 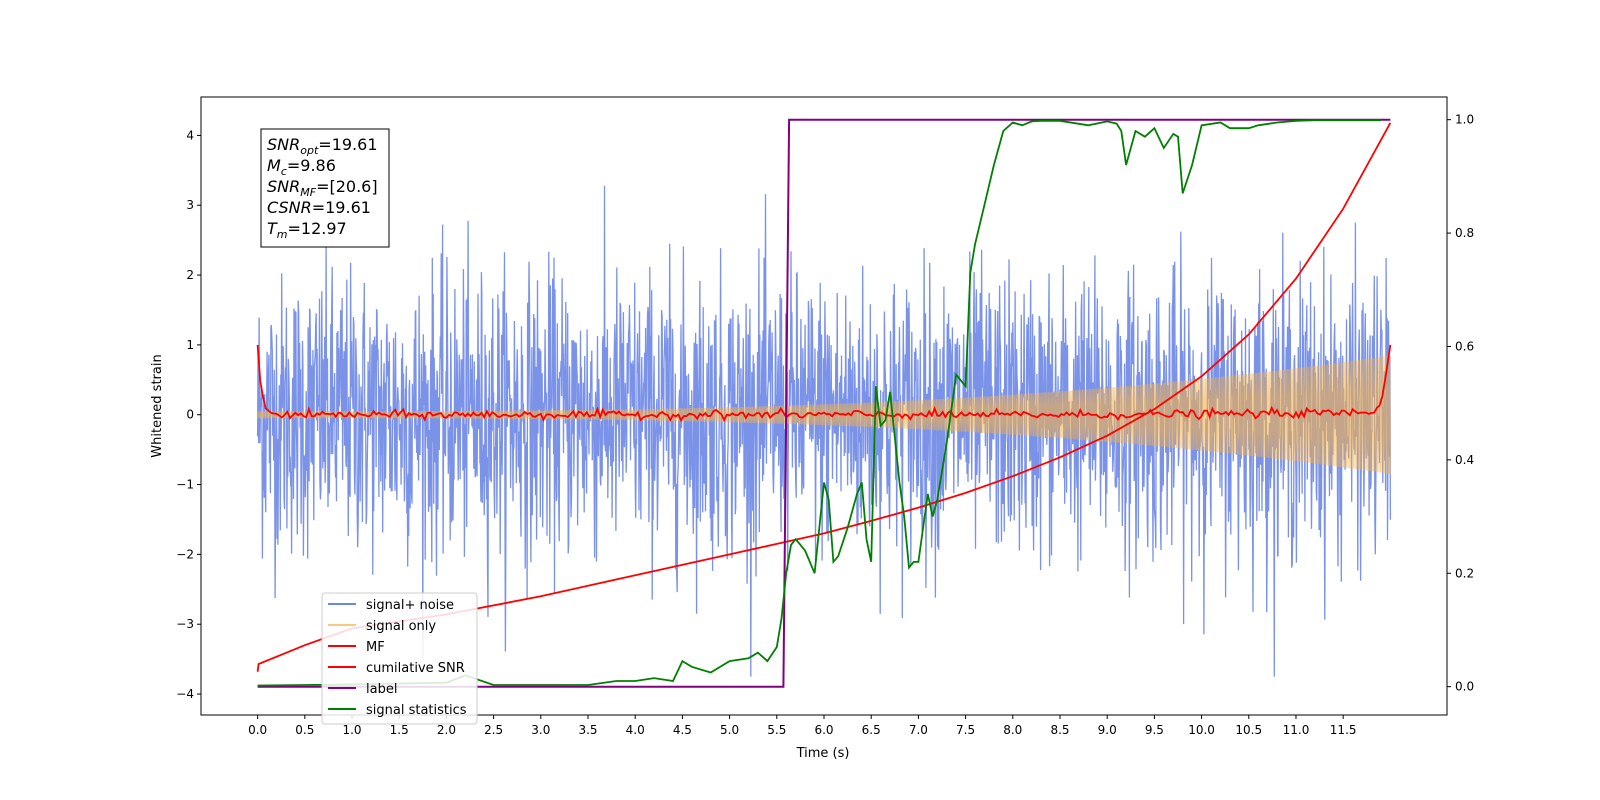 I want to click on y-axis-left: 4 3 2 1 0 −1 −2 −3 −4, so click(x=188, y=414).